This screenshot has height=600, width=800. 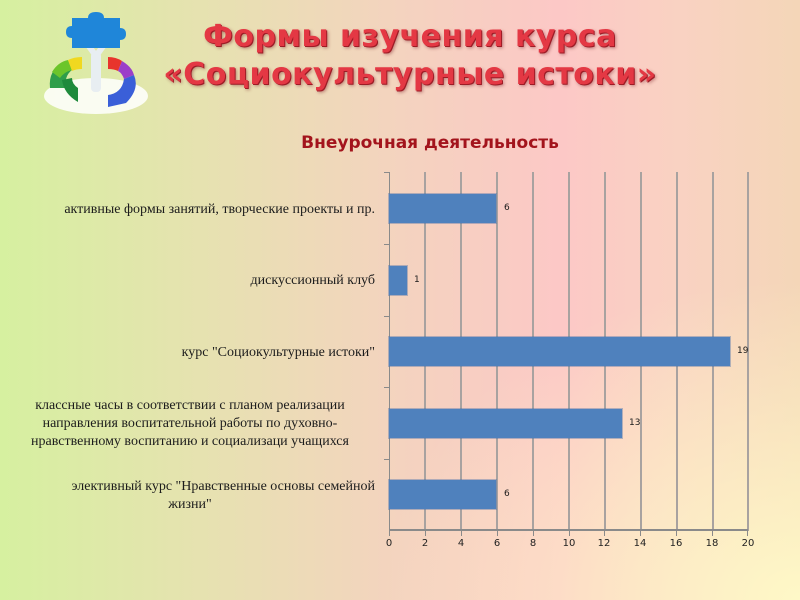 I want to click on slide-title-line1: Формы изучения курса, so click(x=410, y=36).